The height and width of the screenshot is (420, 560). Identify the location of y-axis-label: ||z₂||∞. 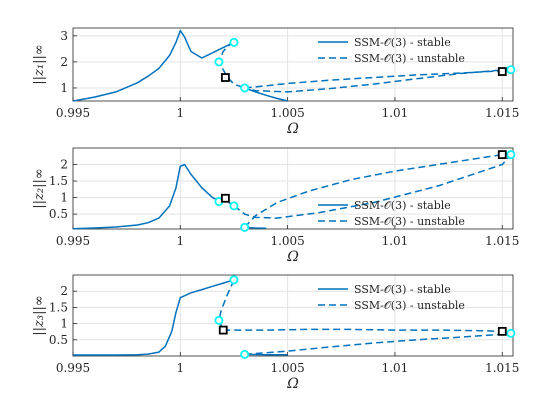
(39, 188).